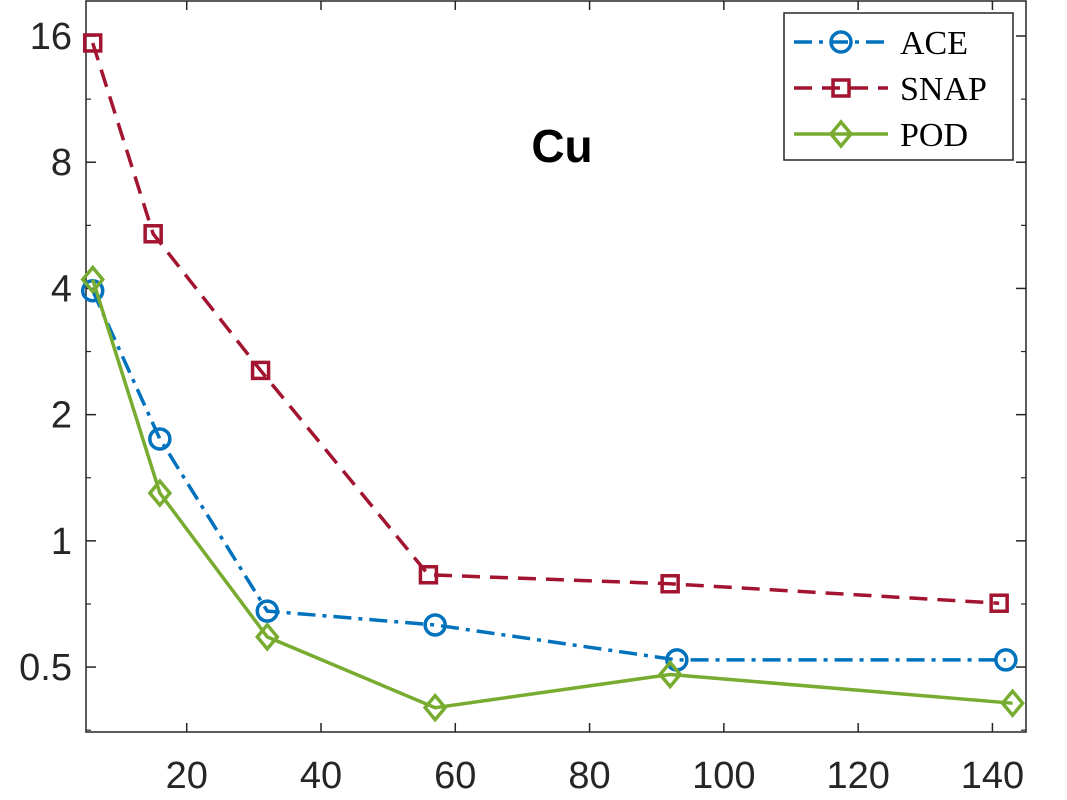 This screenshot has height=800, width=1067. What do you see at coordinates (561, 146) in the screenshot?
I see `chart-title: Cu` at bounding box center [561, 146].